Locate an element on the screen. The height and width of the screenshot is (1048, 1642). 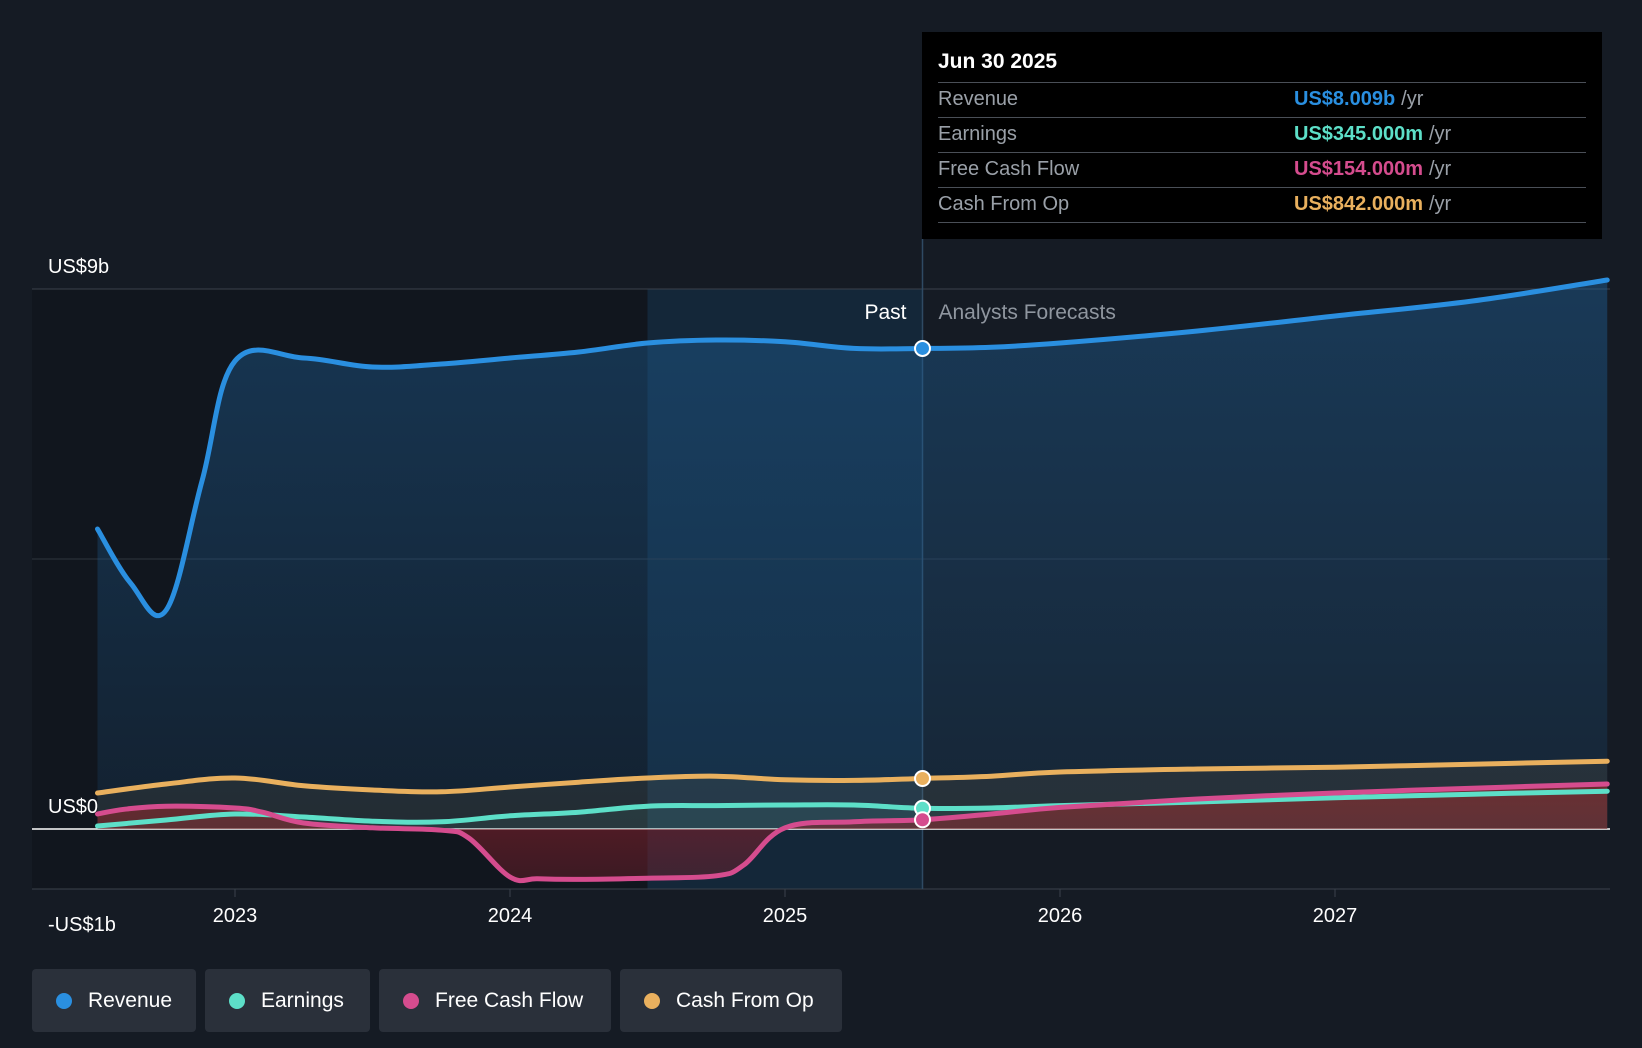
cash-from-op-dot-icon is located at coordinates (652, 1000).